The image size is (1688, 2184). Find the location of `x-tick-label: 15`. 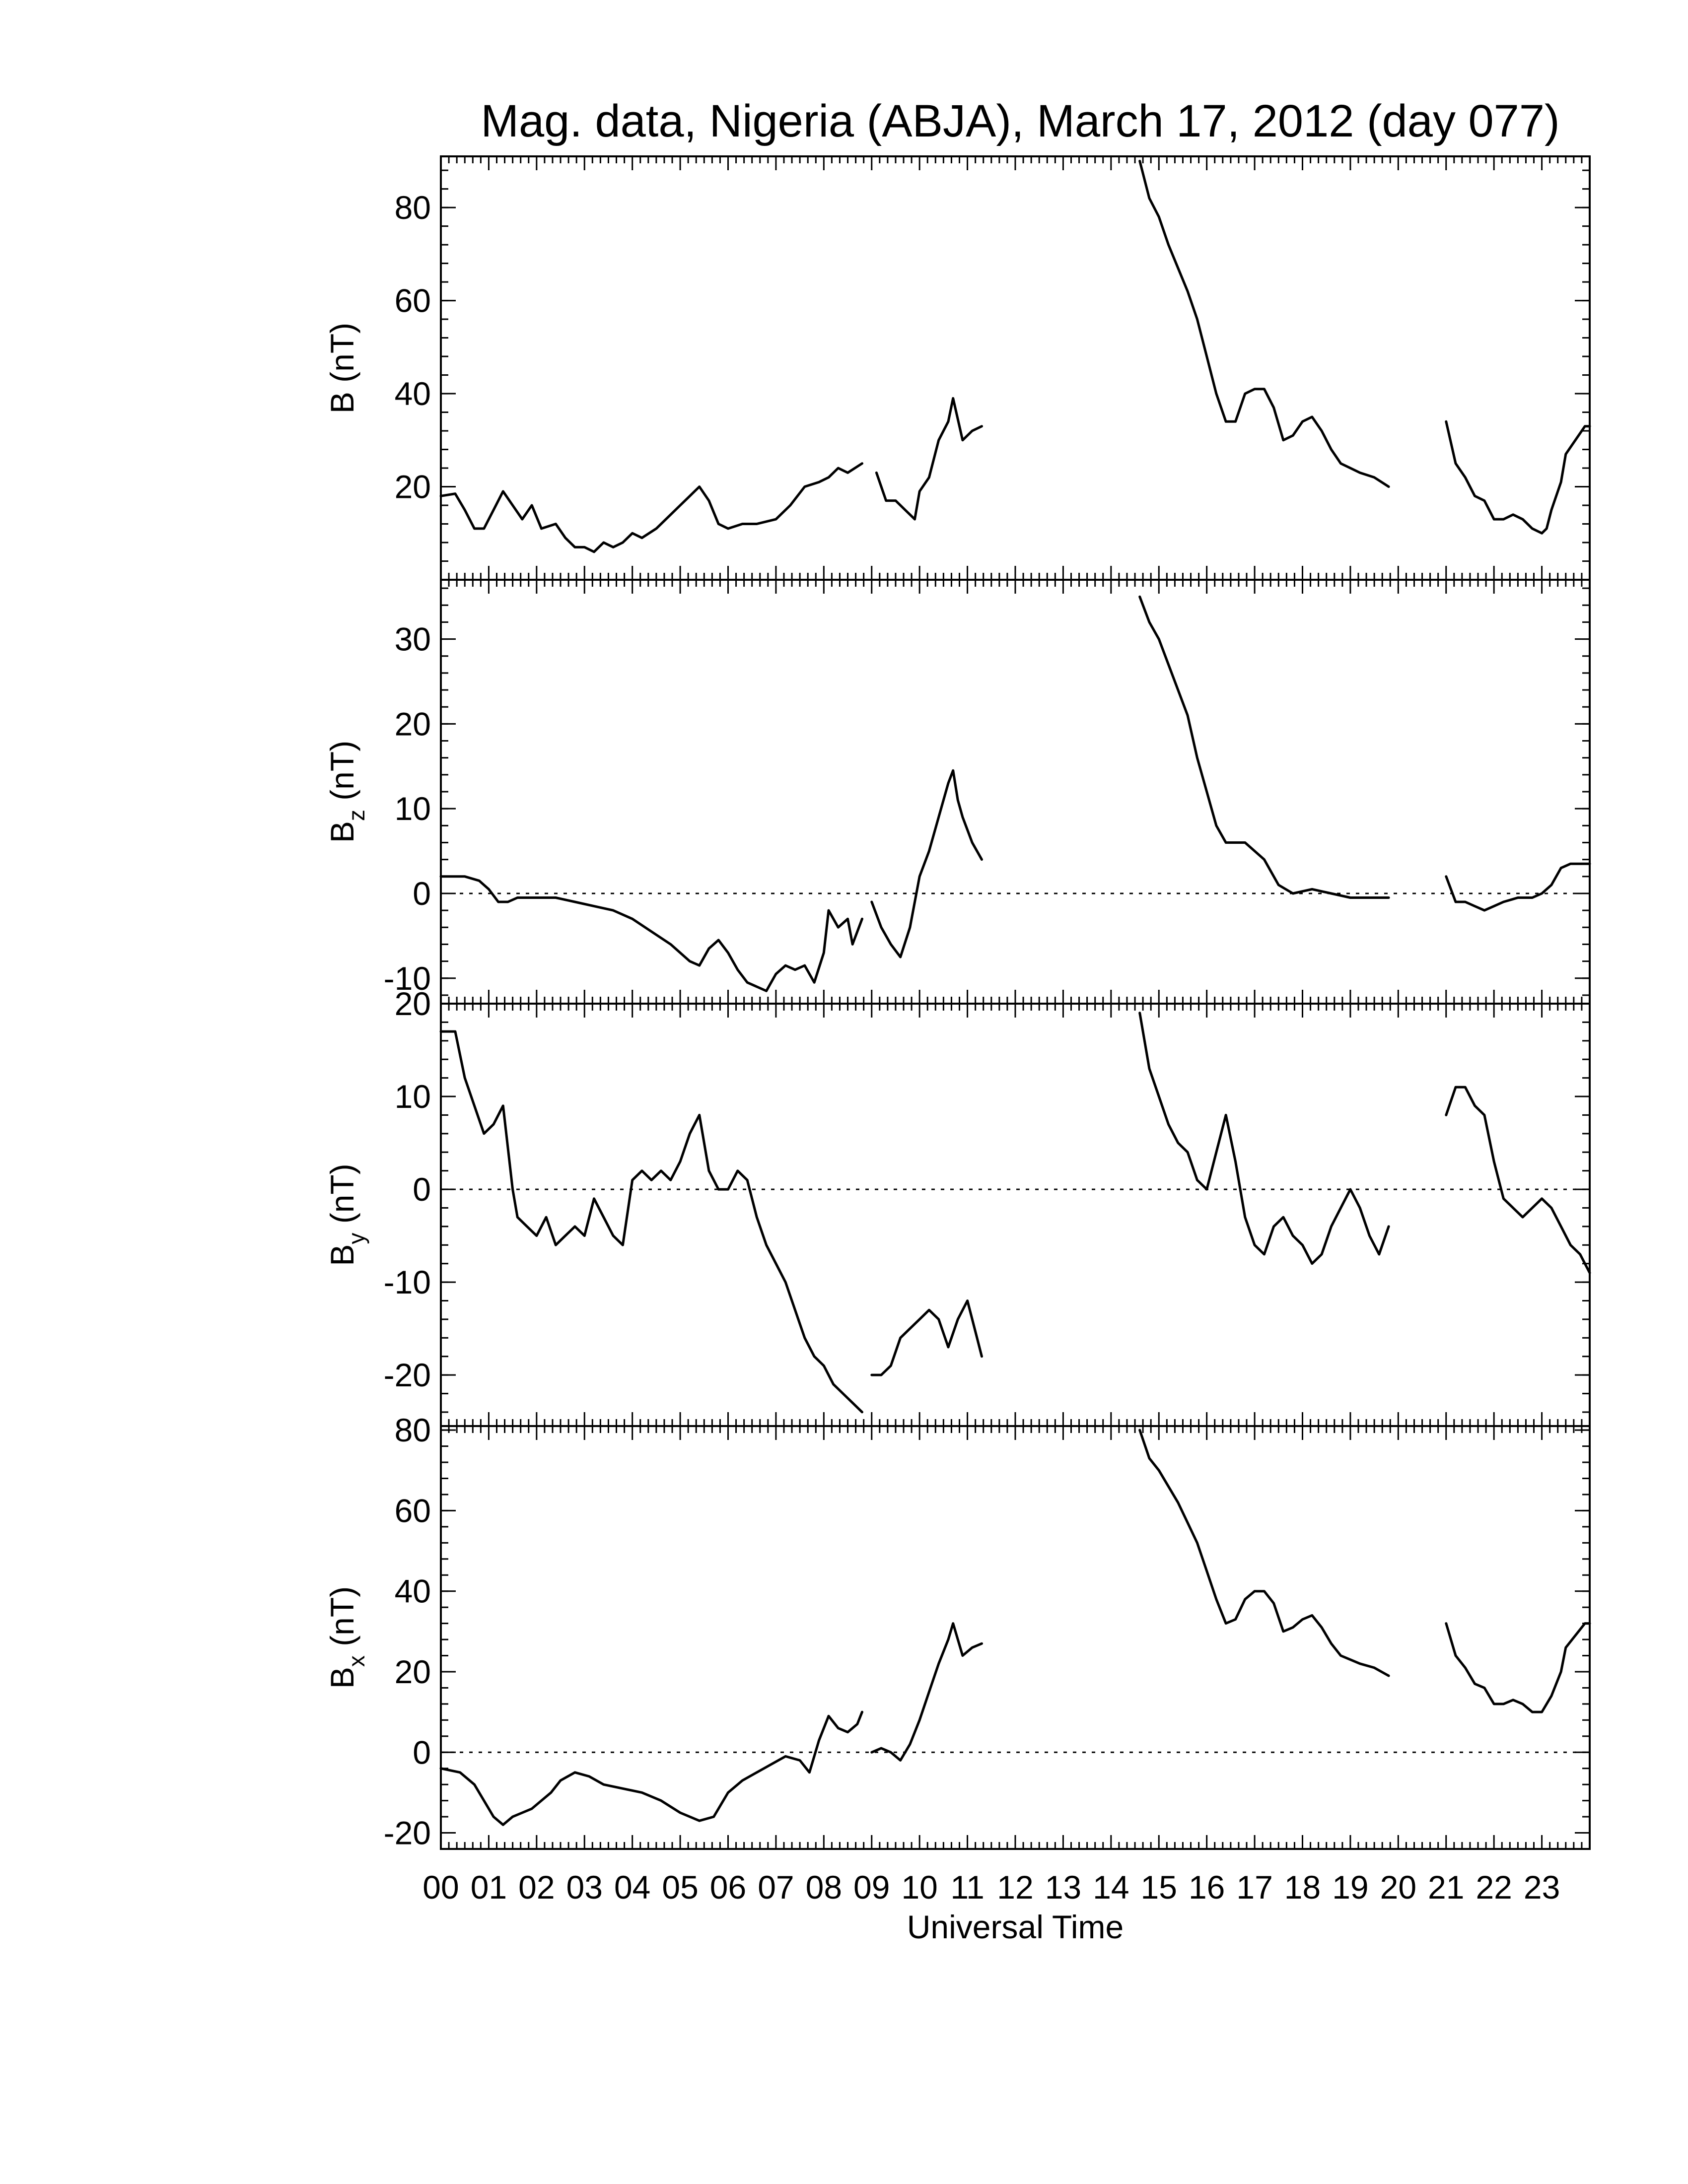

x-tick-label: 15 is located at coordinates (1159, 1887).